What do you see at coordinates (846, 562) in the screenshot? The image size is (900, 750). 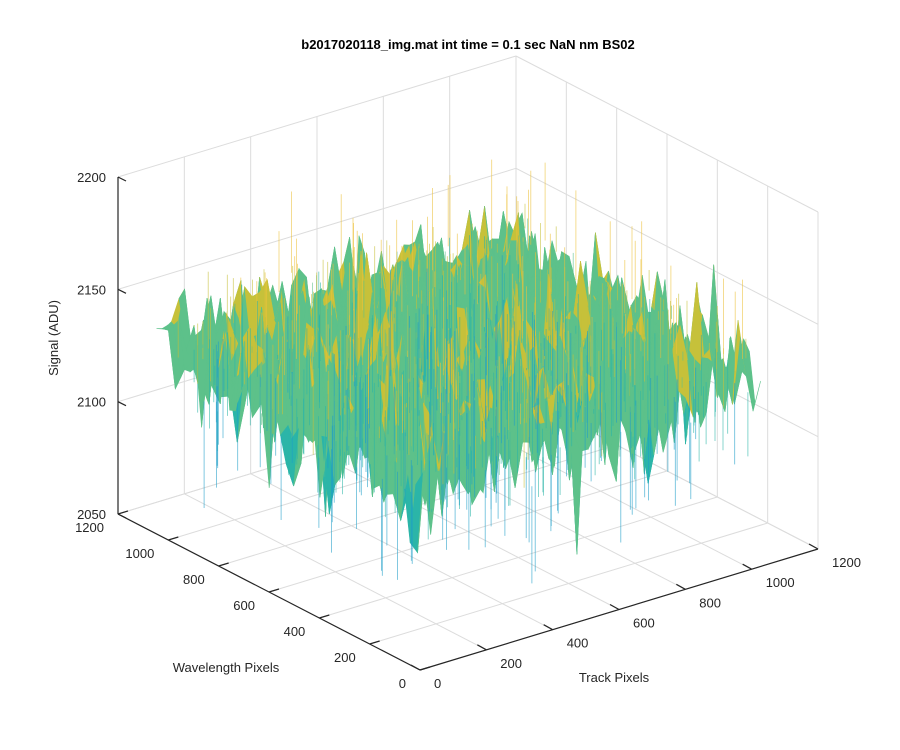 I see `x-tick-label: 1200` at bounding box center [846, 562].